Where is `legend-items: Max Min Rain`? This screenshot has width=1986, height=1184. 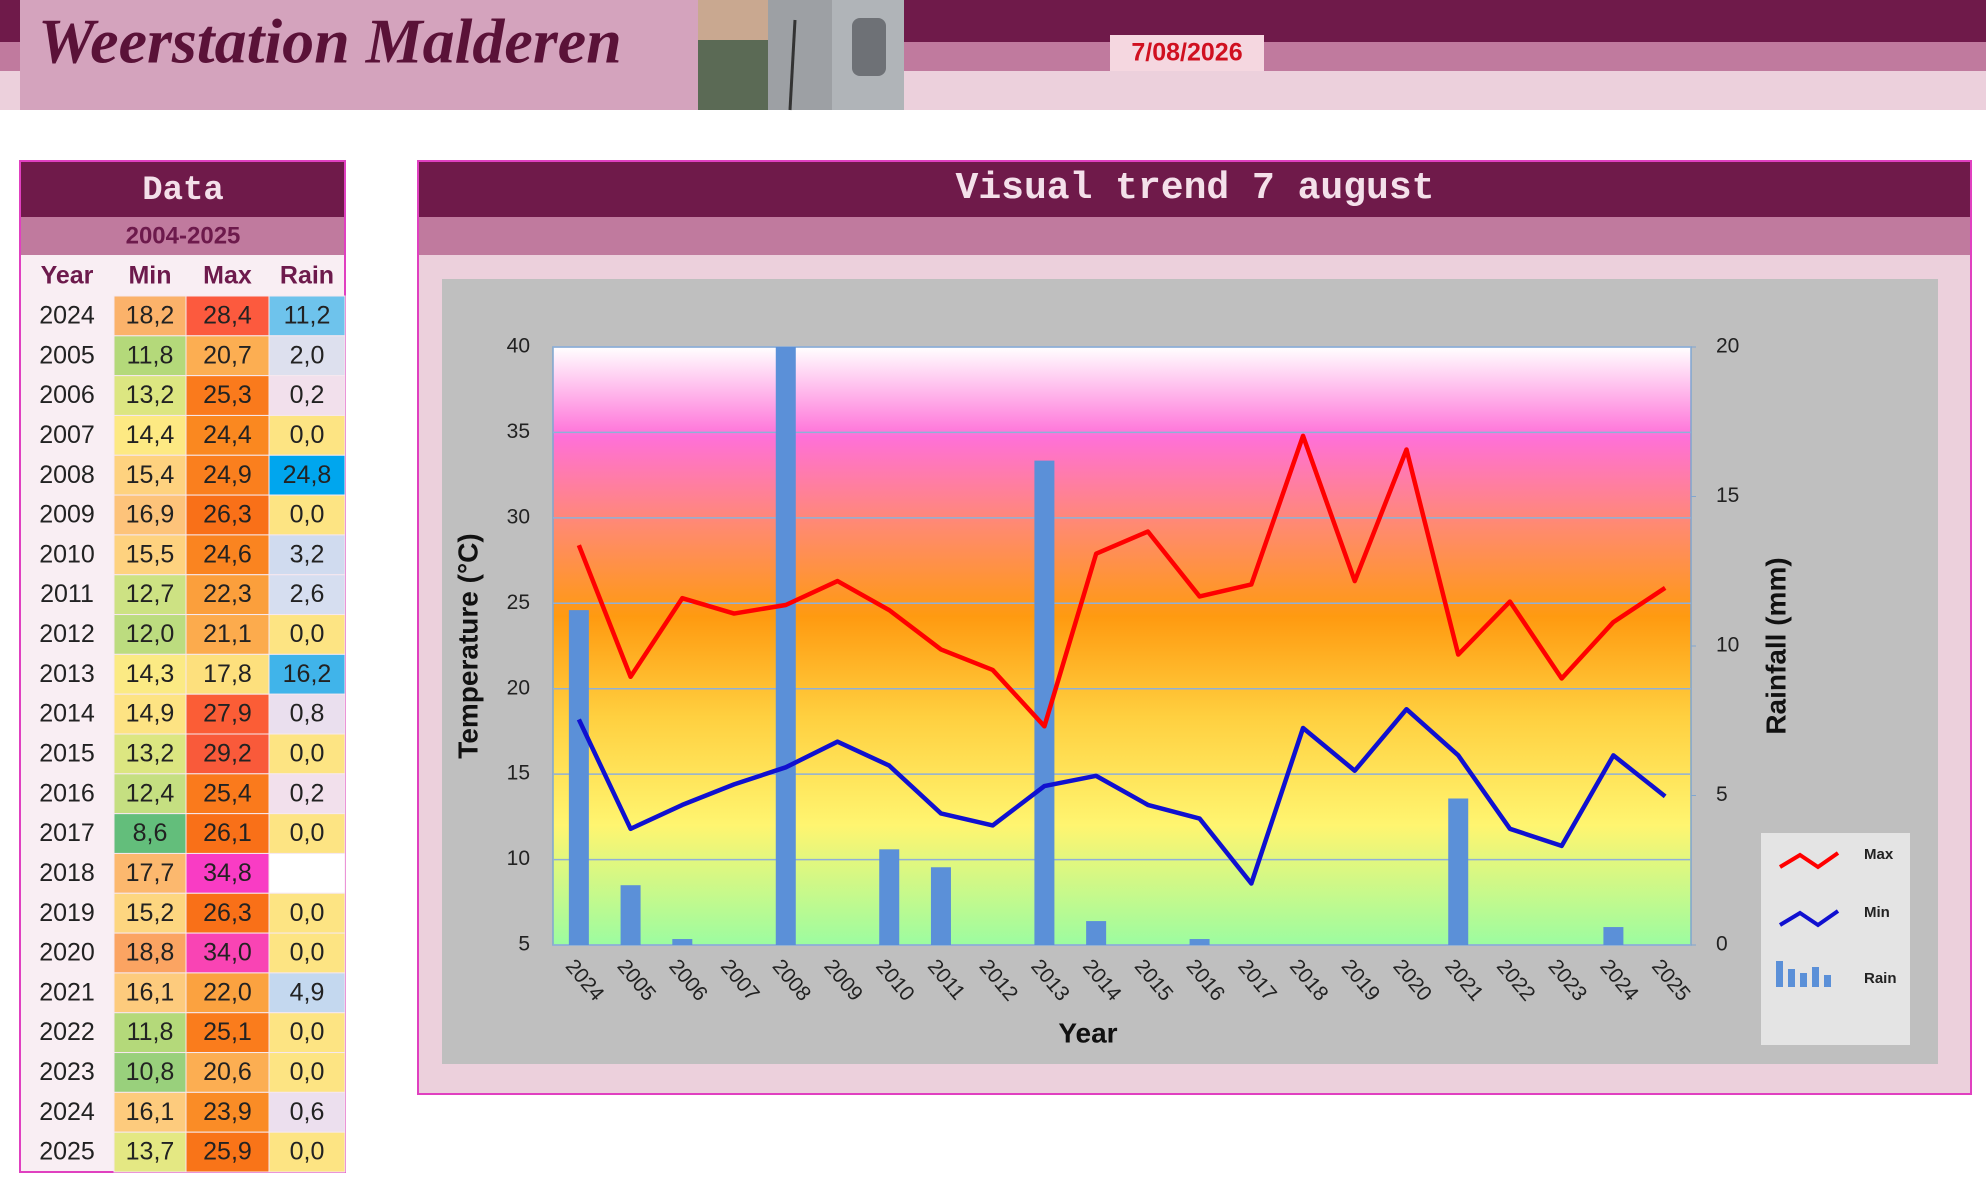
legend-items: Max Min Rain is located at coordinates (1836, 916).